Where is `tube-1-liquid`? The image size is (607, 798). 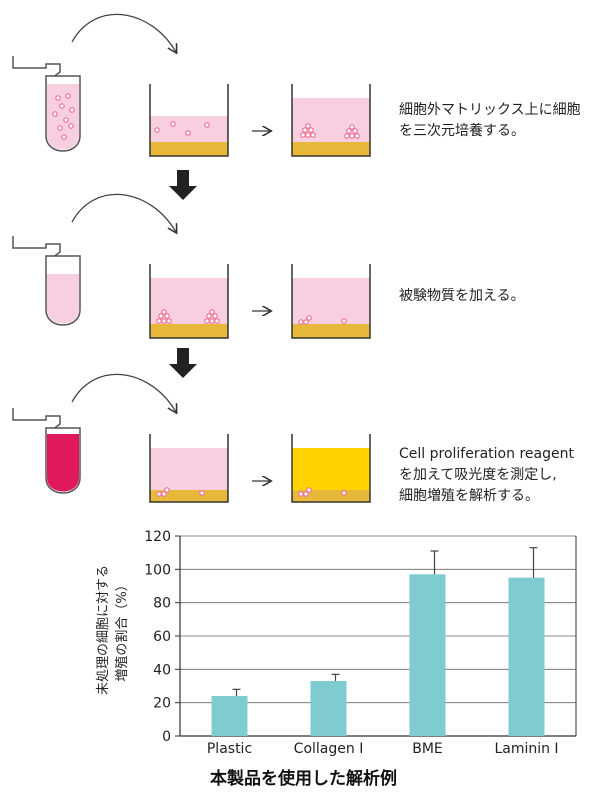 tube-1-liquid is located at coordinates (63, 117).